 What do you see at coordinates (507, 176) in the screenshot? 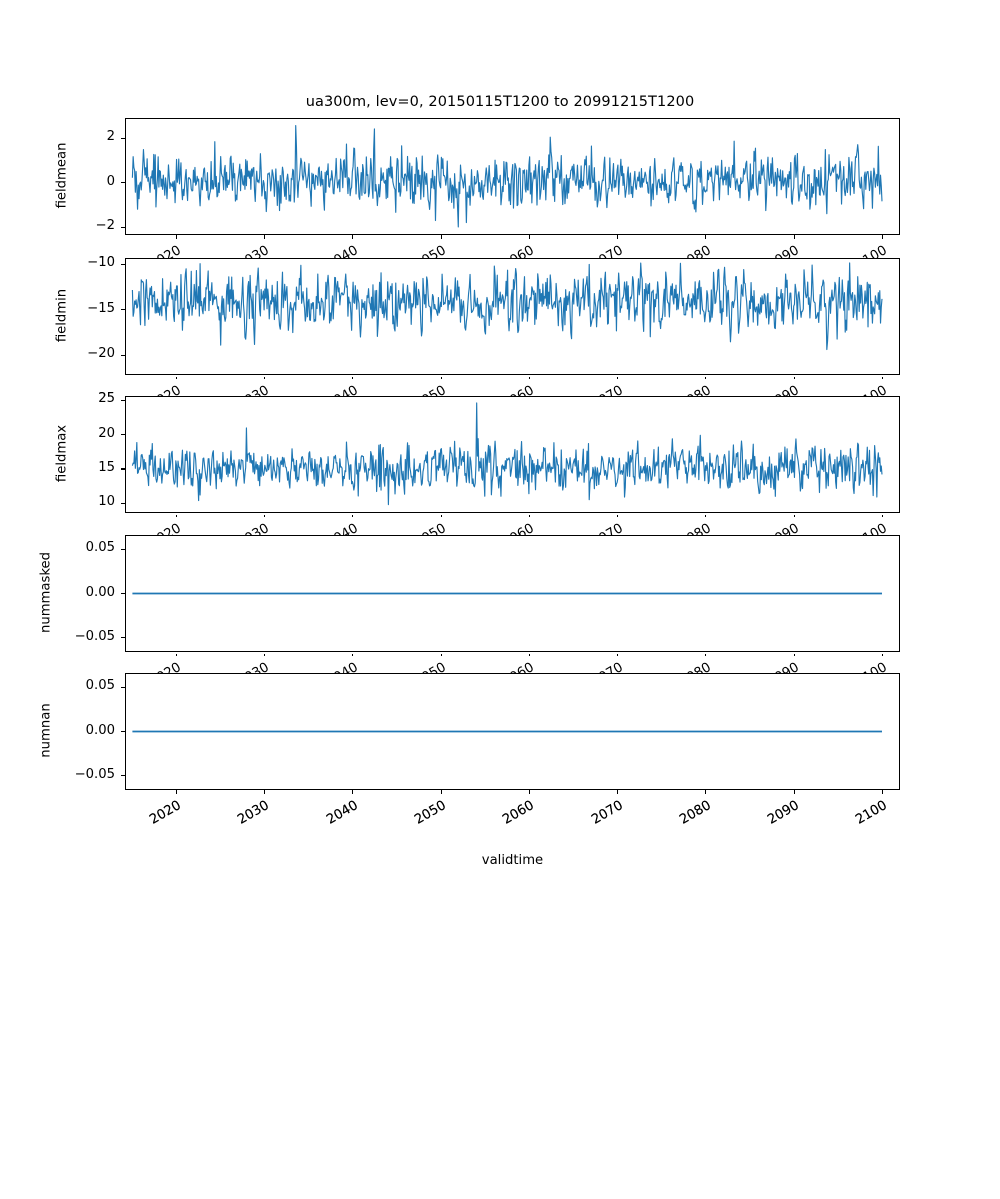
I see `series-line-fieldmean` at bounding box center [507, 176].